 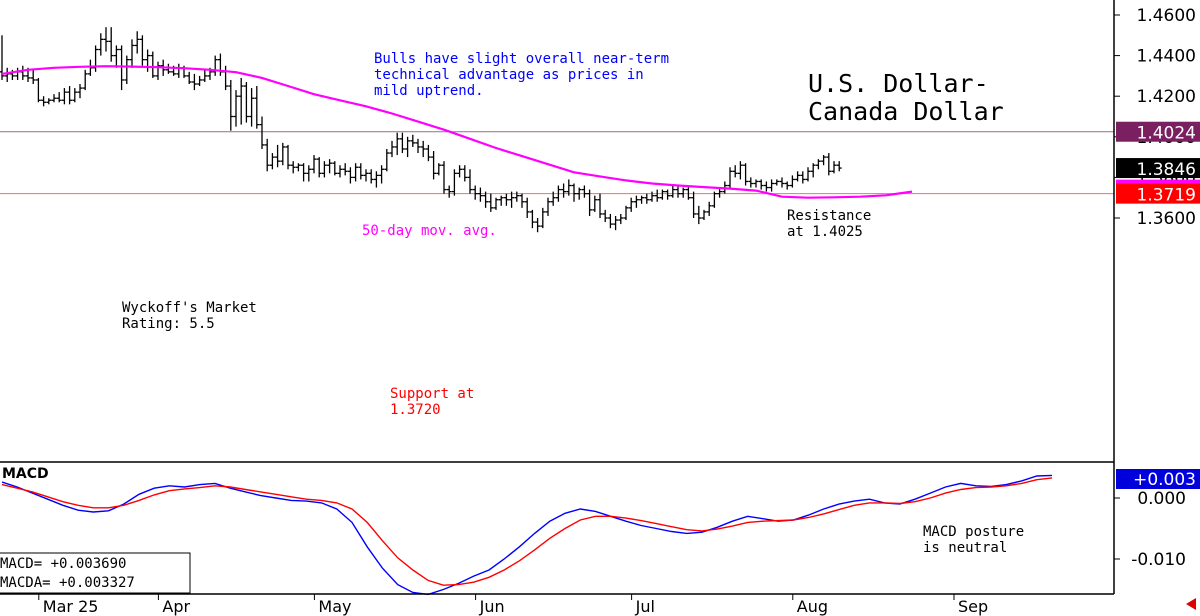 What do you see at coordinates (176, 606) in the screenshot?
I see `x-month-label: Apr` at bounding box center [176, 606].